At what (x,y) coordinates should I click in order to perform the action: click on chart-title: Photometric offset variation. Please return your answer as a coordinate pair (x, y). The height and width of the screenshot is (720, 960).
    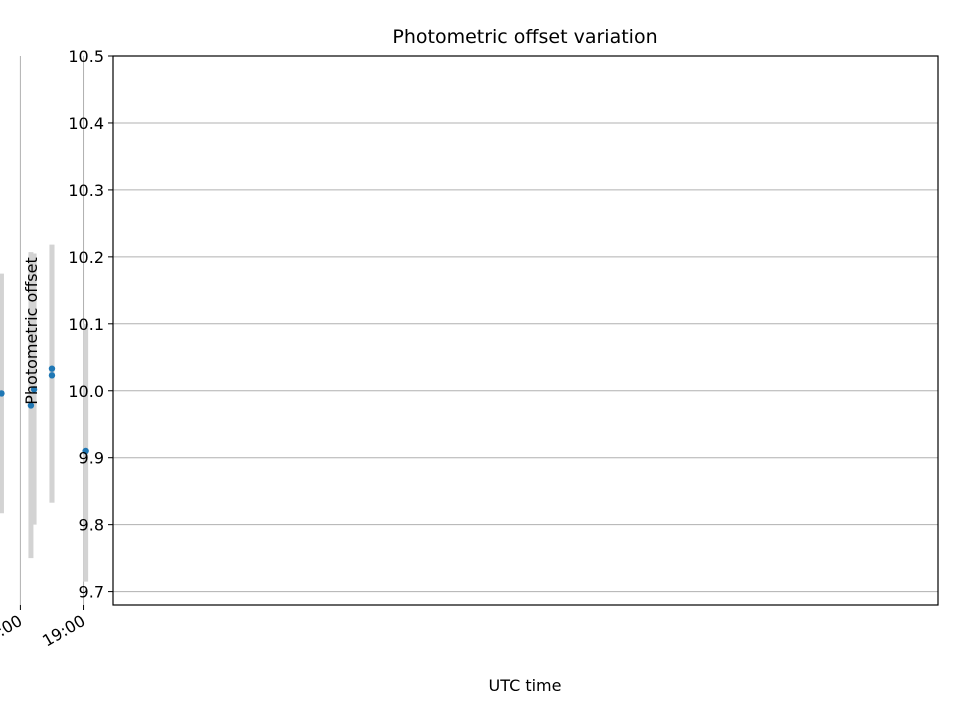
    Looking at the image, I should click on (524, 37).